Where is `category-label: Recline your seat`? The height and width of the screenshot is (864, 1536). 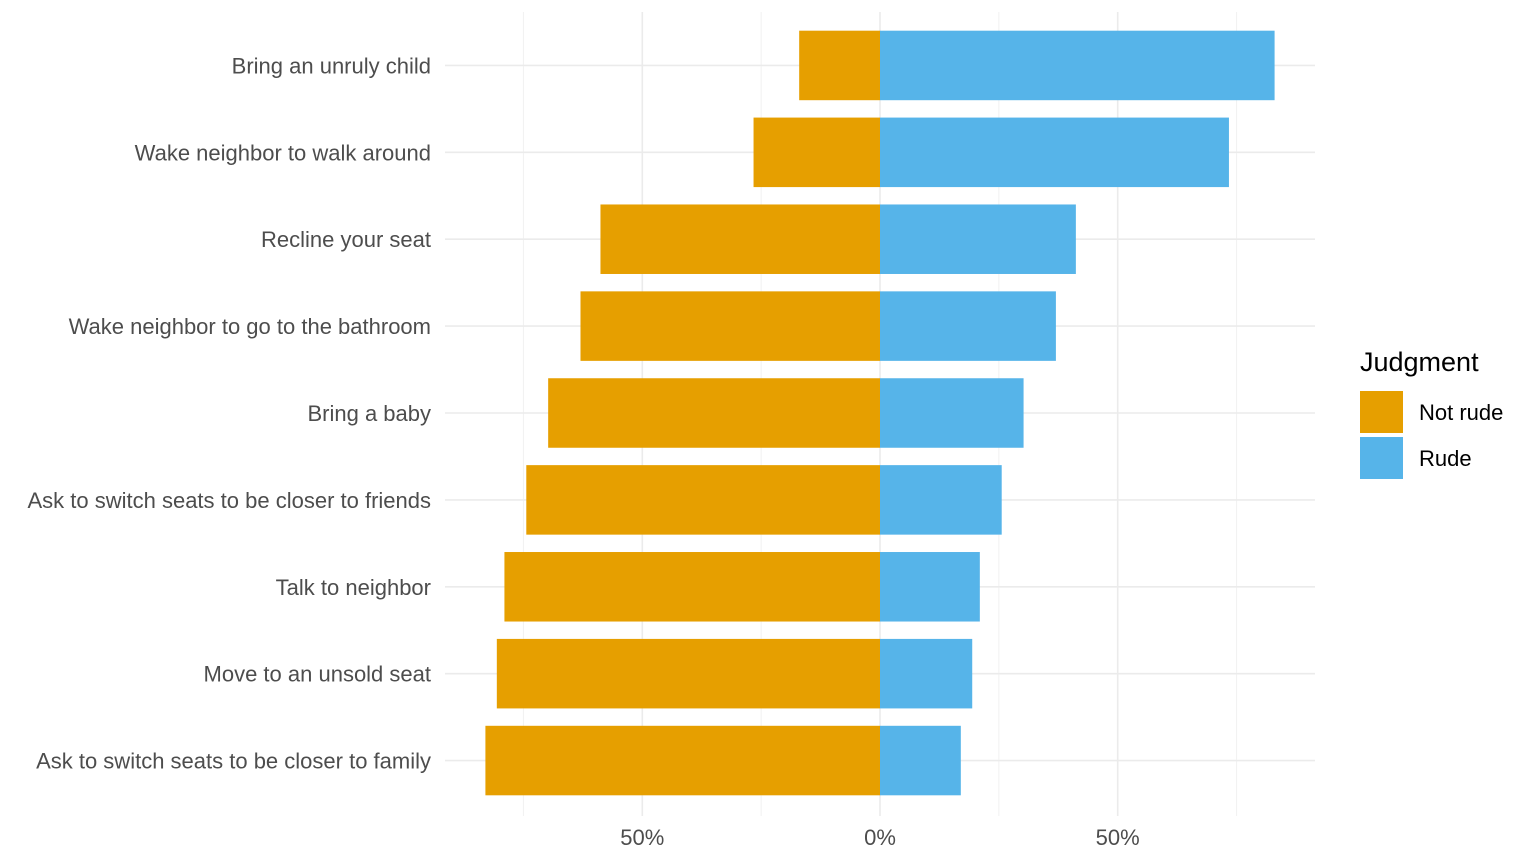 category-label: Recline your seat is located at coordinates (346, 239).